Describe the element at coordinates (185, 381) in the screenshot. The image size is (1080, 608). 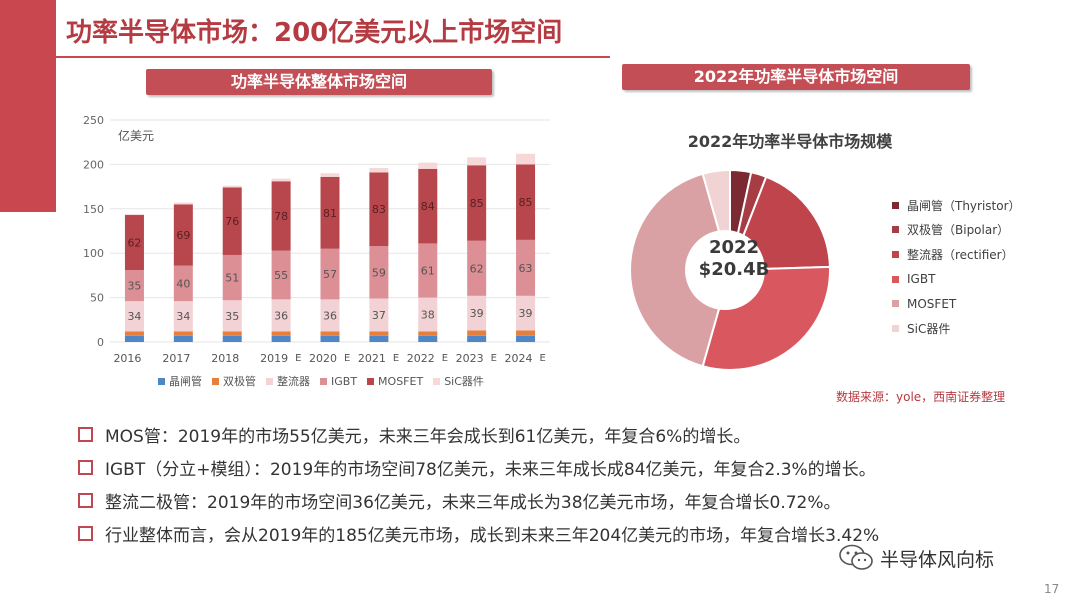
I see `legend-label: 晶闸管` at that location.